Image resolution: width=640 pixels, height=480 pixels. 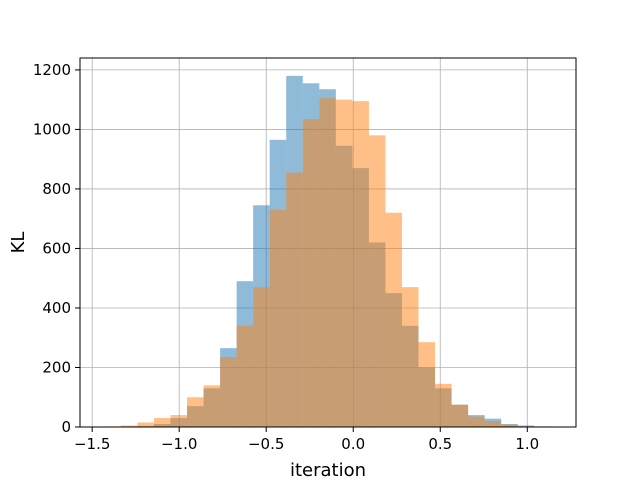 What do you see at coordinates (353, 444) in the screenshot?
I see `x-tick-label: 0.0` at bounding box center [353, 444].